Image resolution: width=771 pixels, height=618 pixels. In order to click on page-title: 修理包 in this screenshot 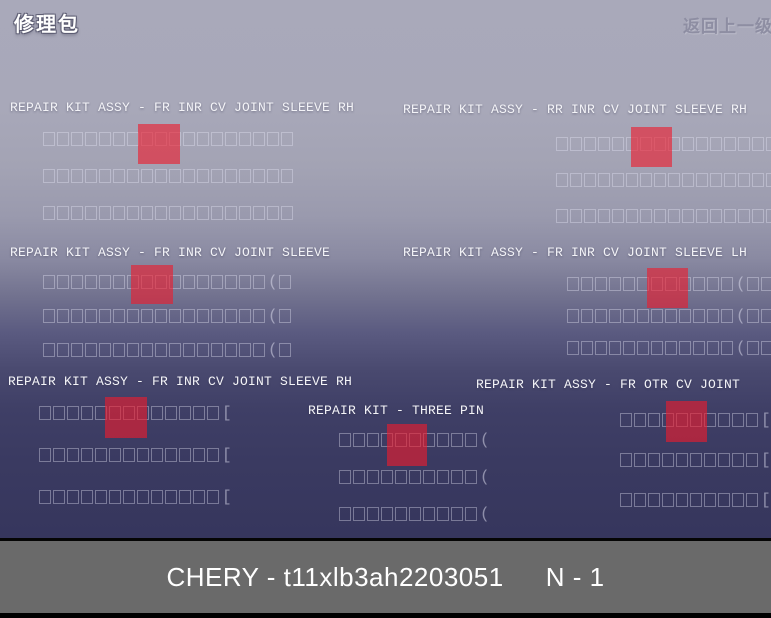, I will do `click(47, 25)`.